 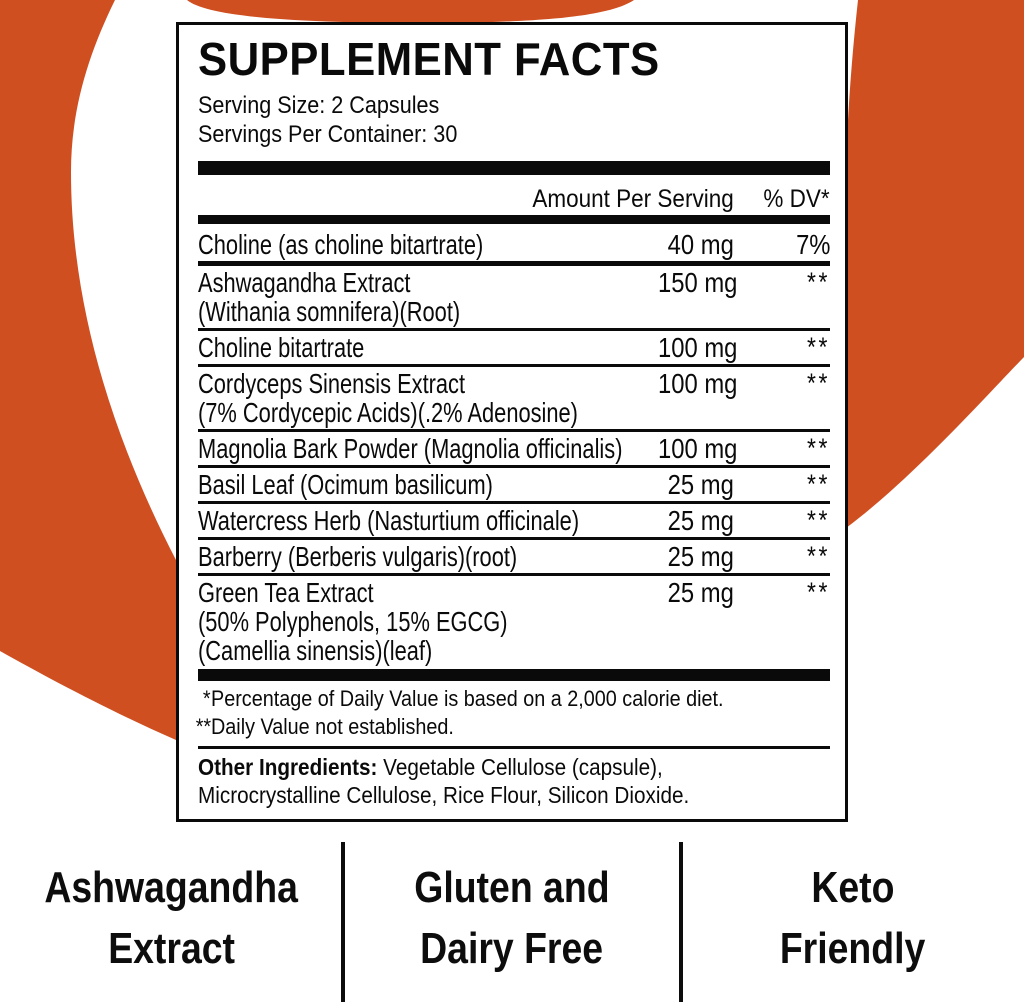 I want to click on footnote-text: Daily Value not established., so click(x=332, y=726).